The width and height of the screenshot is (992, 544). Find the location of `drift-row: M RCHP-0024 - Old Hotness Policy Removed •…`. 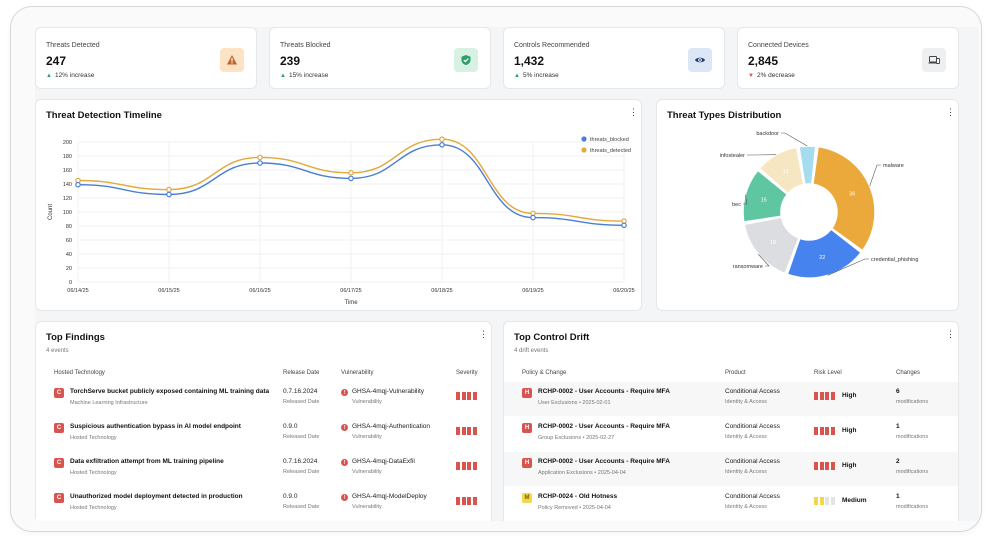

drift-row: M RCHP-0024 - Old Hotness Policy Removed •… is located at coordinates (731, 504).